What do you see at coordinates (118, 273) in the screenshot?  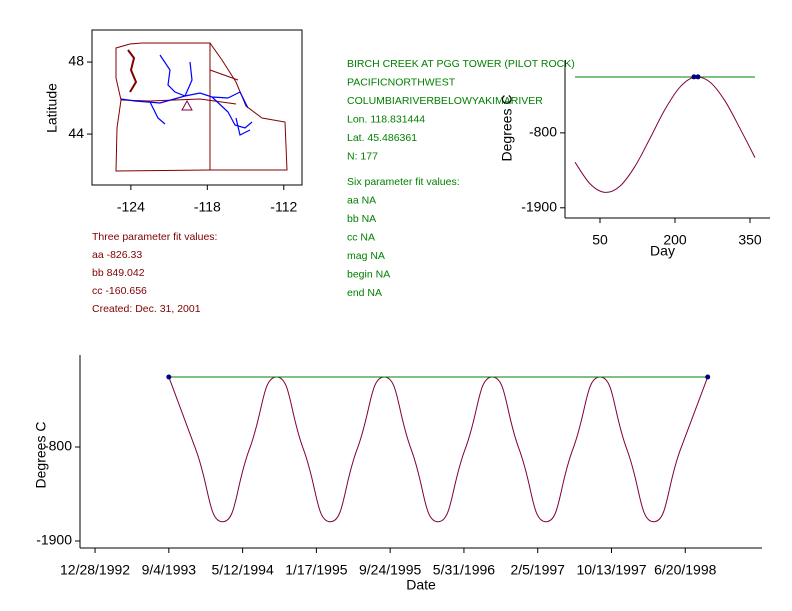 I see `info-line: bb 849.042` at bounding box center [118, 273].